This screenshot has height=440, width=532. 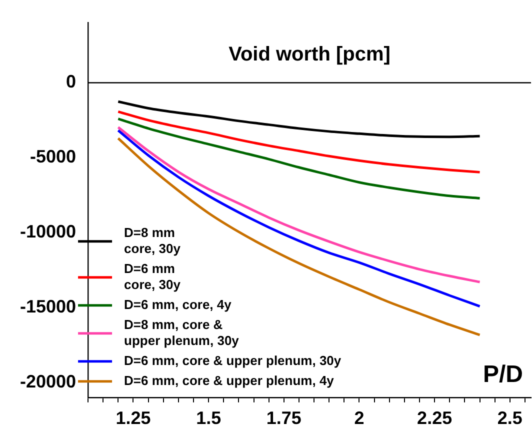 I want to click on x-tick-label: 1.75, so click(x=284, y=418).